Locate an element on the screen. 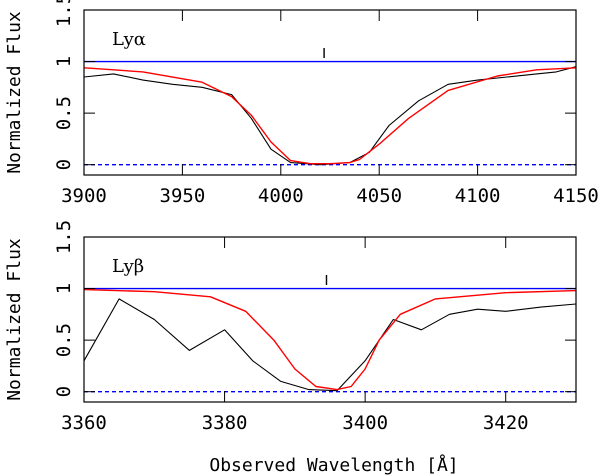  x-tick-label: 3420 is located at coordinates (506, 423).